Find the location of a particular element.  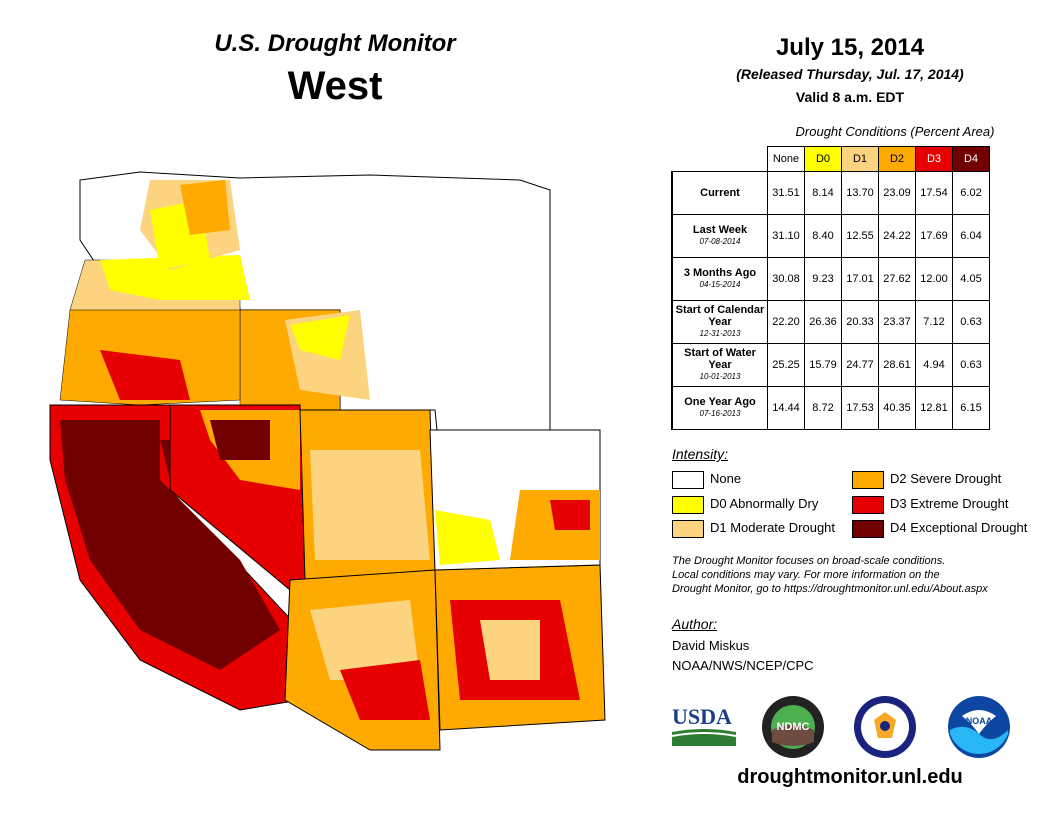

legend-label: D4 Exceptional Drought is located at coordinates (959, 527).